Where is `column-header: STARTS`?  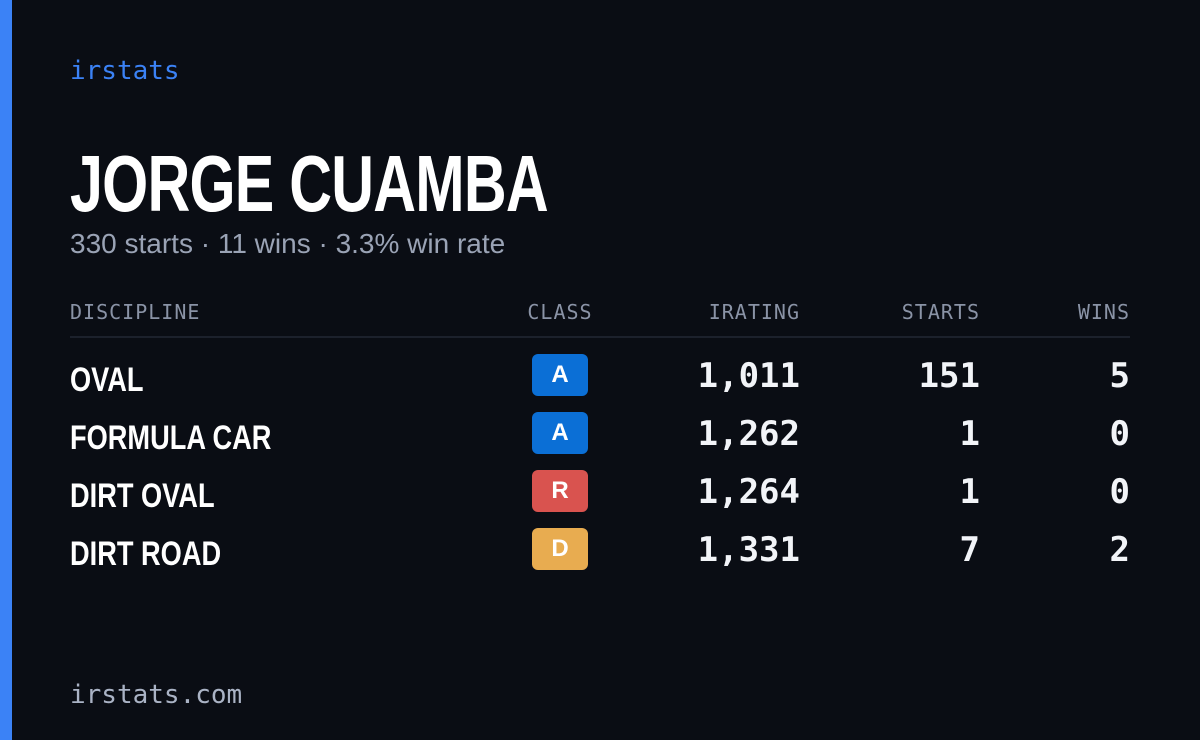 column-header: STARTS is located at coordinates (940, 312).